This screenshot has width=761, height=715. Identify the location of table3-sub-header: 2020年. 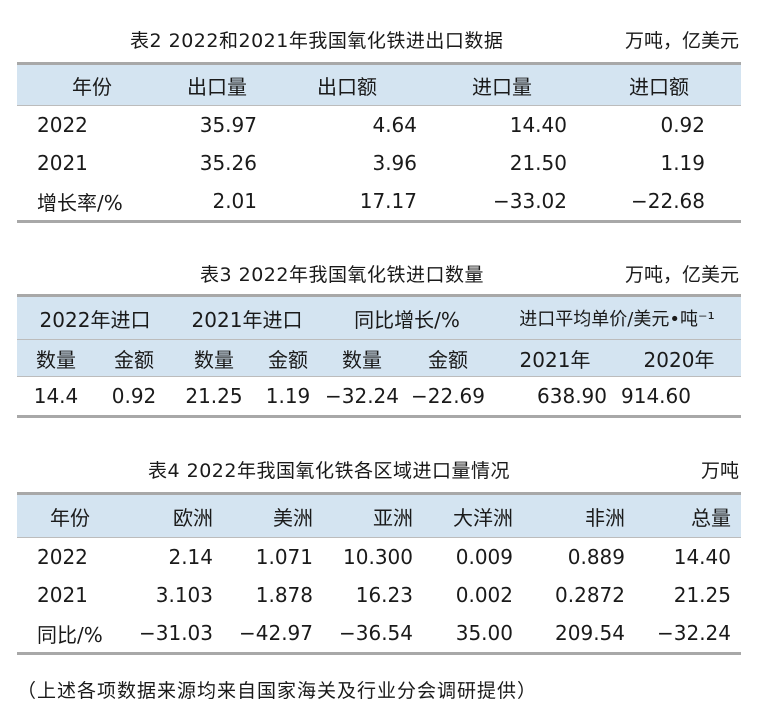
(679, 358).